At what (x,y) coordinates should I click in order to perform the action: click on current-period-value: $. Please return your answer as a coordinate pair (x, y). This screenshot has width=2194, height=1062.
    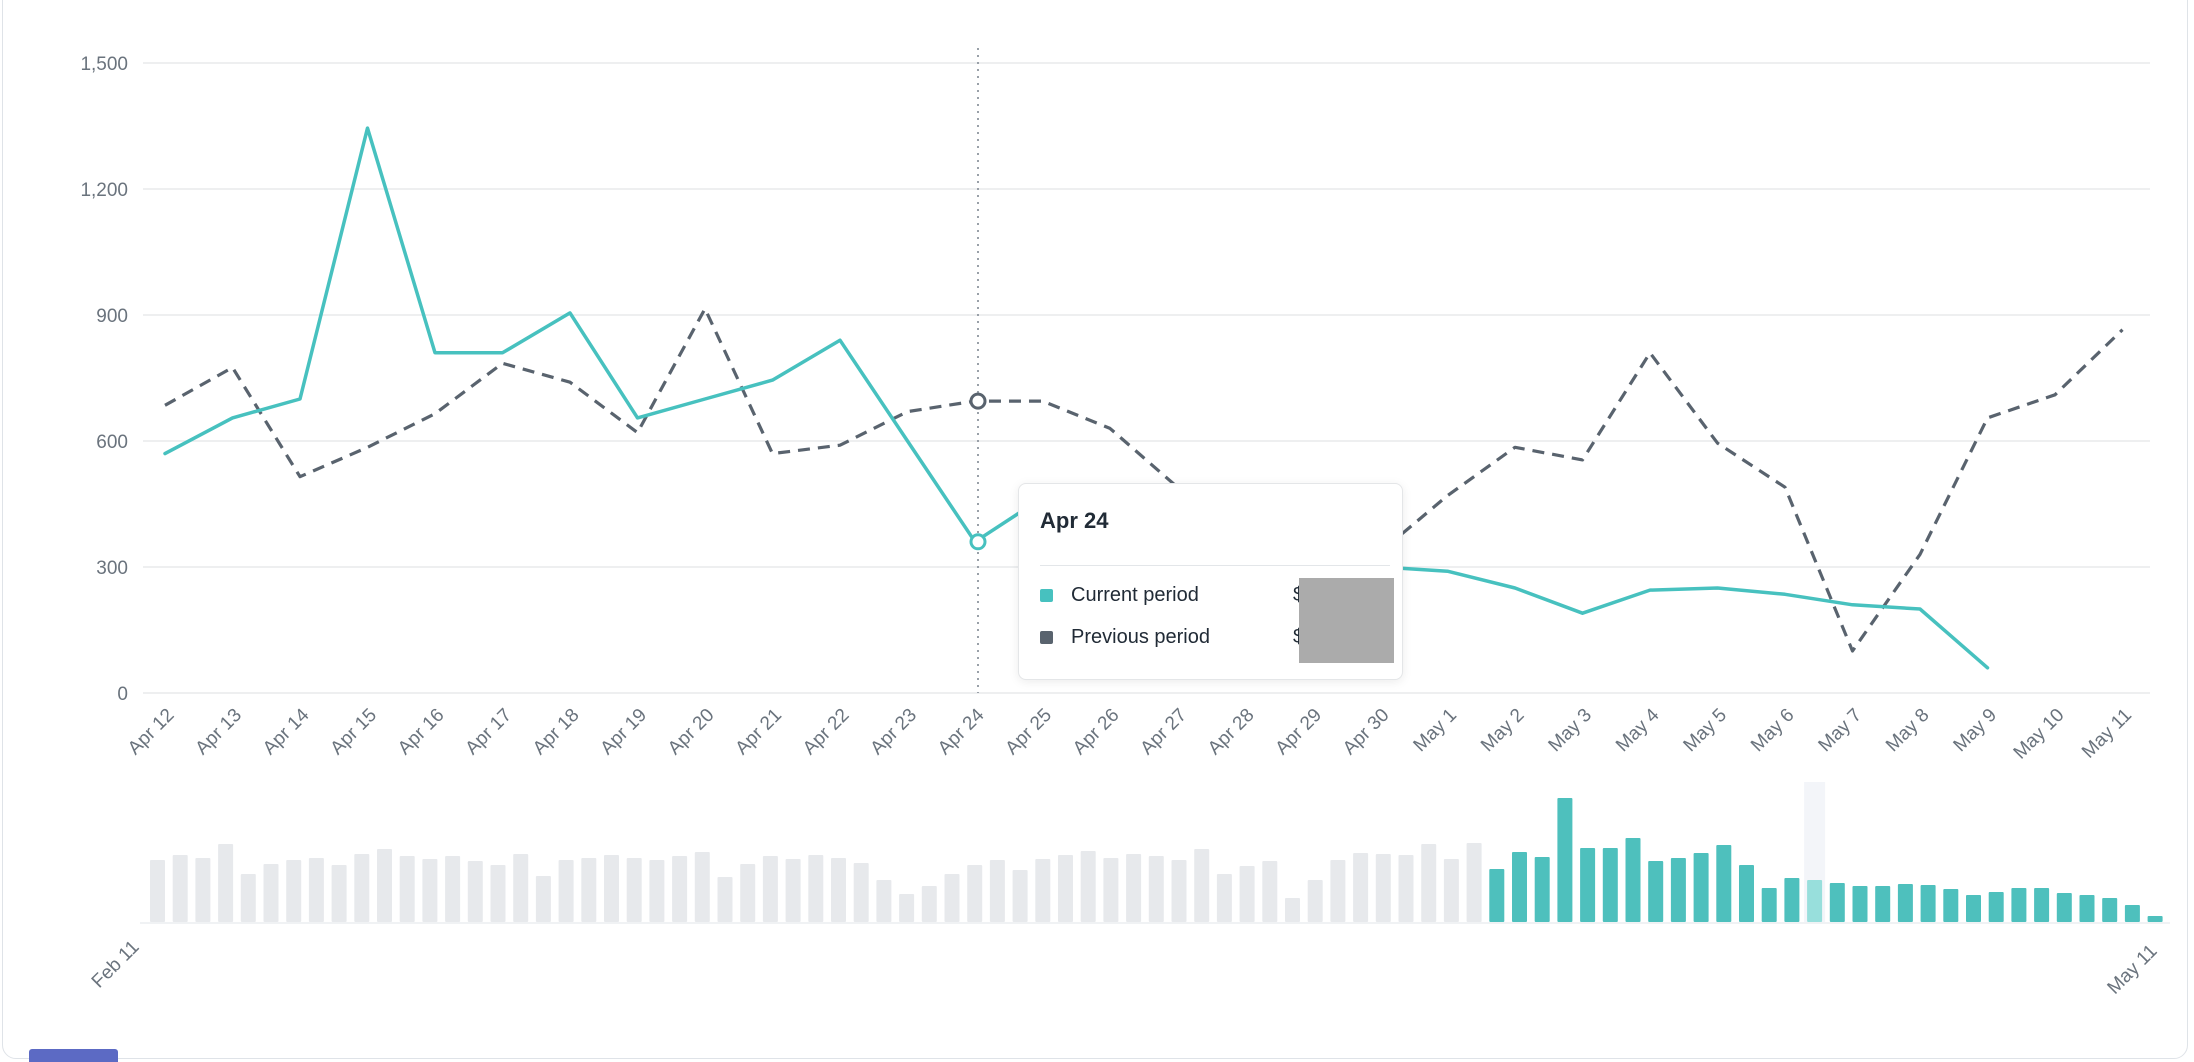
    Looking at the image, I should click on (1298, 595).